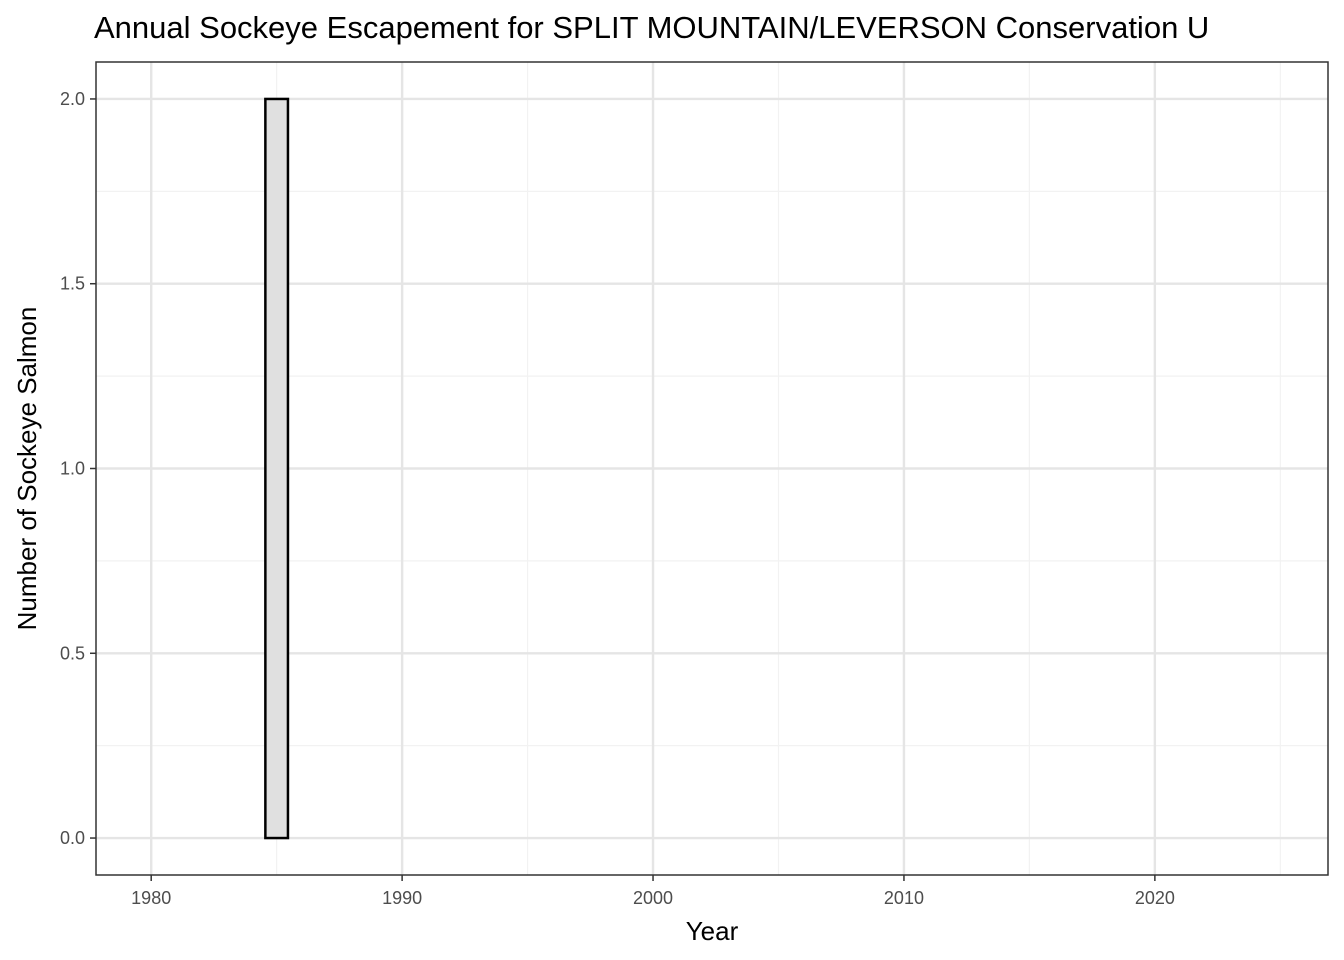 The height and width of the screenshot is (960, 1344). What do you see at coordinates (1155, 898) in the screenshot?
I see `x-tick-label: 2020` at bounding box center [1155, 898].